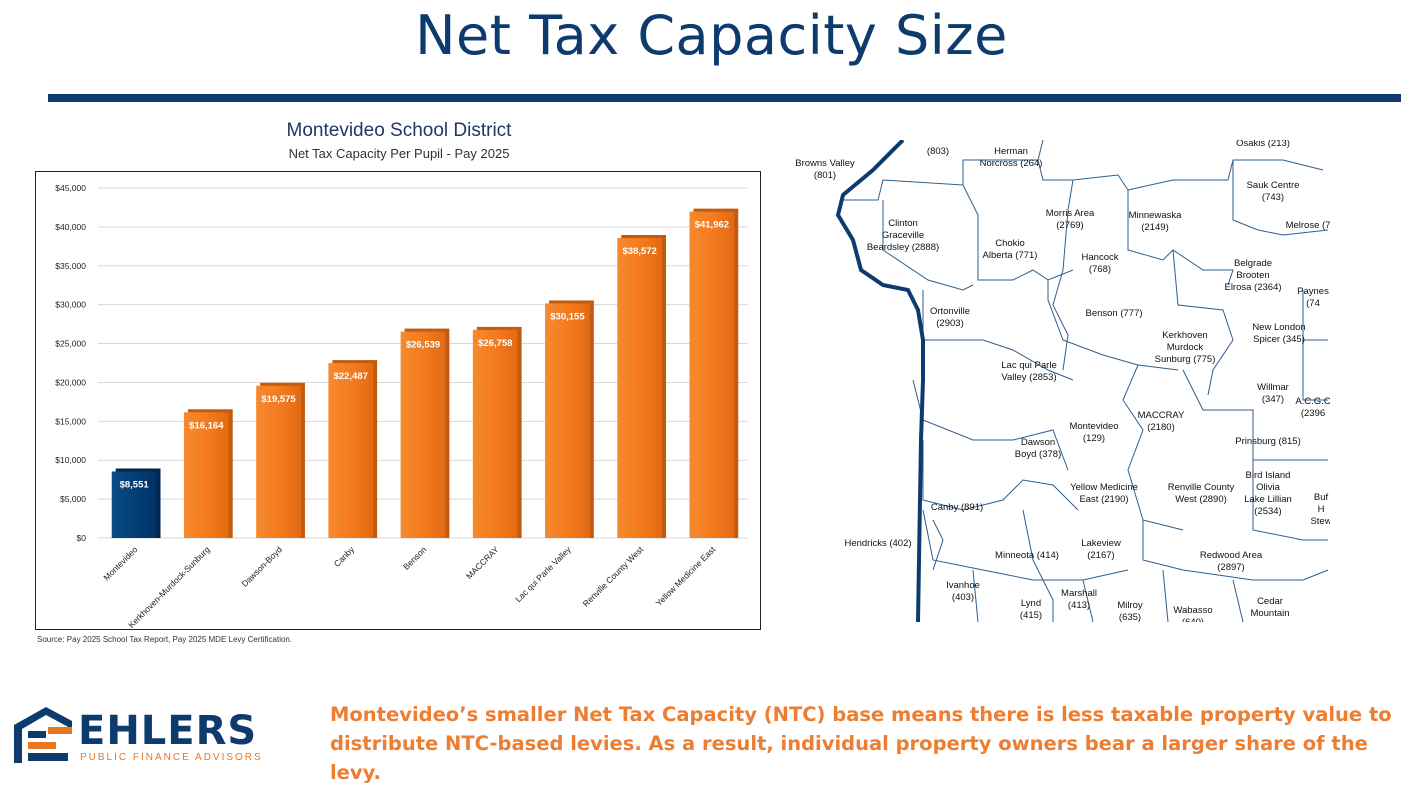 Image resolution: width=1423 pixels, height=787 pixels. What do you see at coordinates (1027, 555) in the screenshot?
I see `map-district-label: Minneota (414)` at bounding box center [1027, 555].